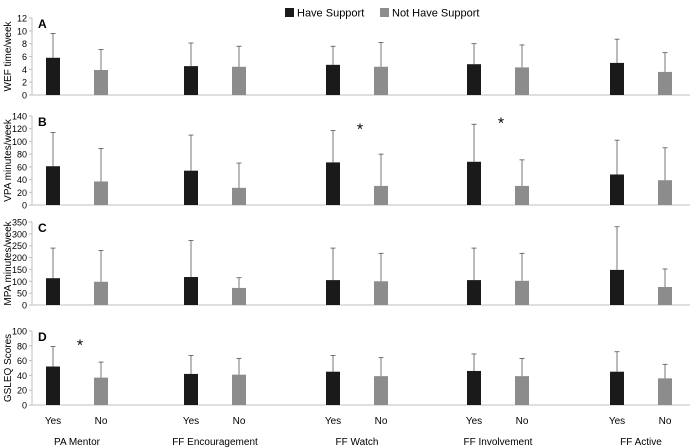 The image size is (693, 448). I want to click on y-tick-label: 8, so click(24, 44).